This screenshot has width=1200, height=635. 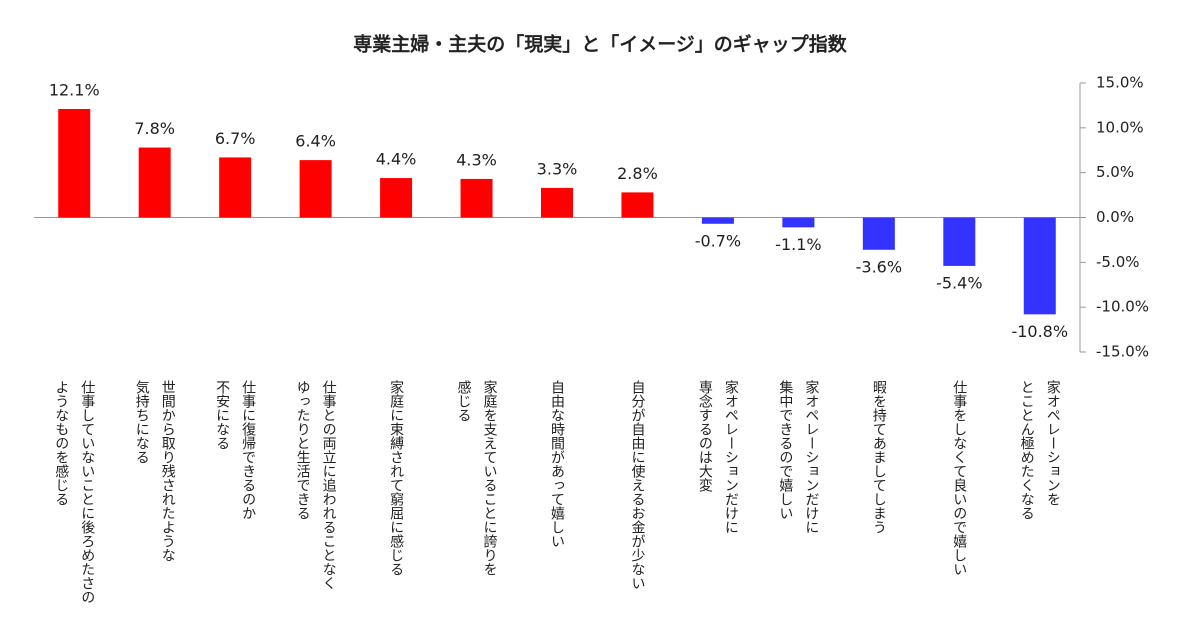 What do you see at coordinates (396, 477) in the screenshot?
I see `x-tick-label: 家庭に束縛されて窮屈に感じる` at bounding box center [396, 477].